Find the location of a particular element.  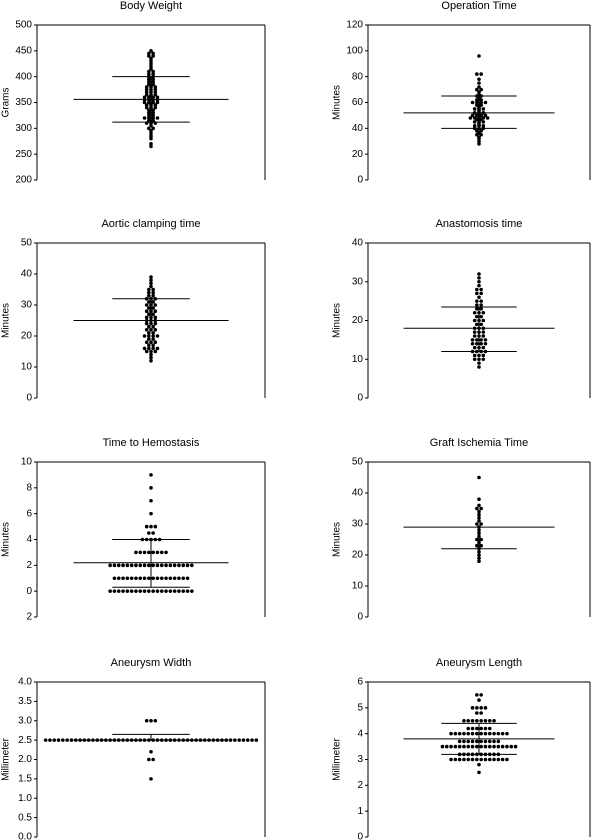

y-tick-label: 200 is located at coordinates (23, 180).